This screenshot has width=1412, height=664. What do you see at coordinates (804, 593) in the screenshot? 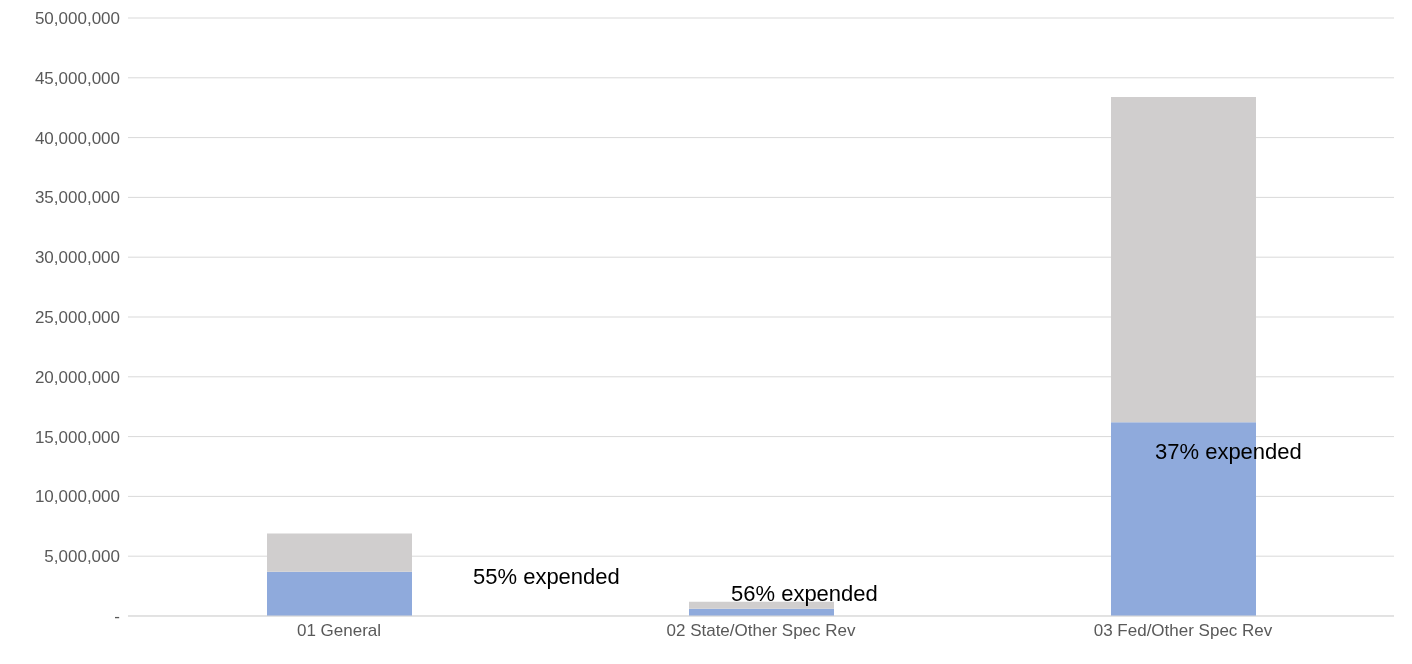
I see `annotation: 56% expended` at bounding box center [804, 593].